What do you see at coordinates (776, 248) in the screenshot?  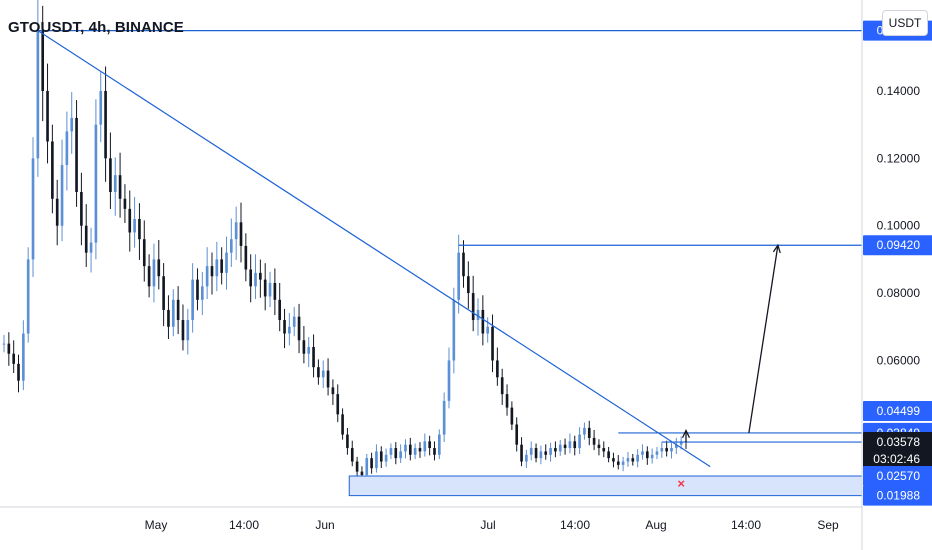 I see `arrow-up-icon` at bounding box center [776, 248].